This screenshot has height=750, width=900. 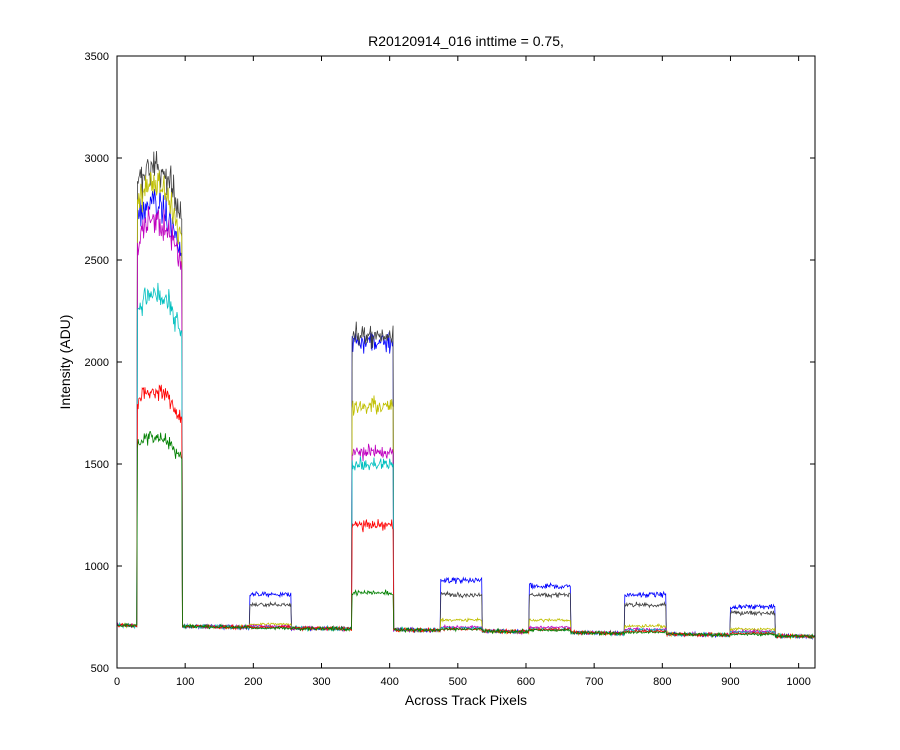 What do you see at coordinates (97, 567) in the screenshot?
I see `y-tick-label: 1000` at bounding box center [97, 567].